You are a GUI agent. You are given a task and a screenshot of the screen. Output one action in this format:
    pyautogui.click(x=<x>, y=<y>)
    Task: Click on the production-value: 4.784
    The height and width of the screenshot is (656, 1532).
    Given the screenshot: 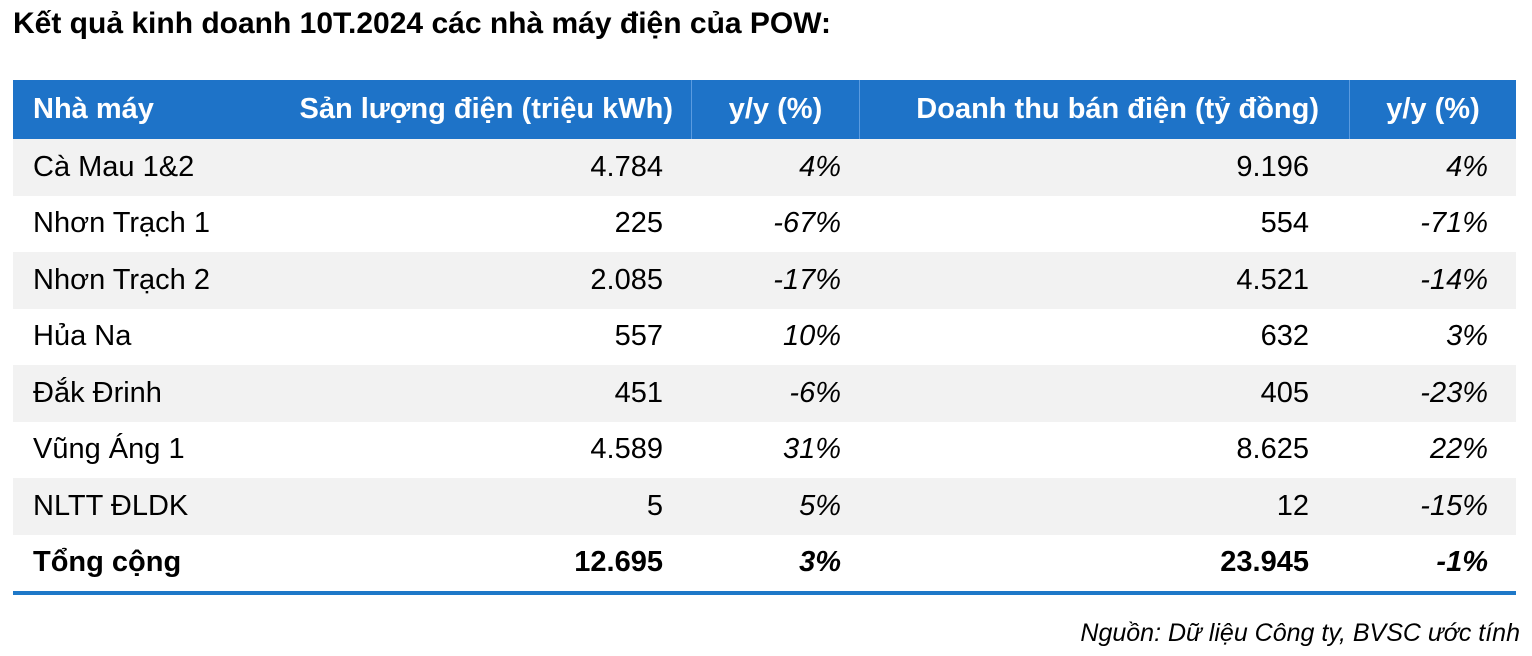 What is the action you would take?
    pyautogui.click(x=626, y=166)
    